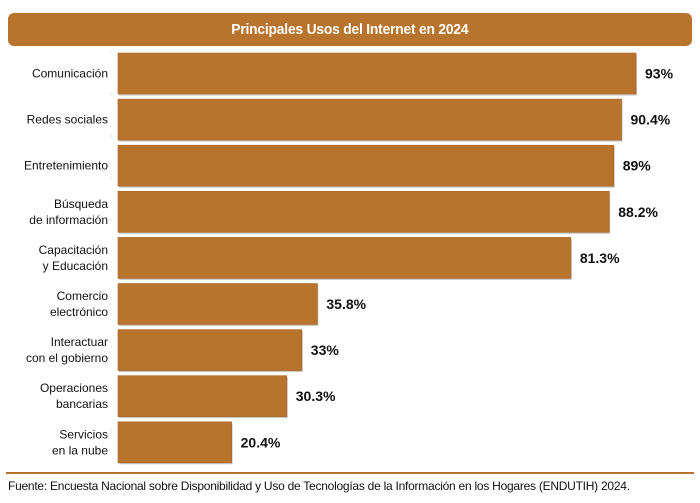  I want to click on value-label: 93%, so click(659, 74).